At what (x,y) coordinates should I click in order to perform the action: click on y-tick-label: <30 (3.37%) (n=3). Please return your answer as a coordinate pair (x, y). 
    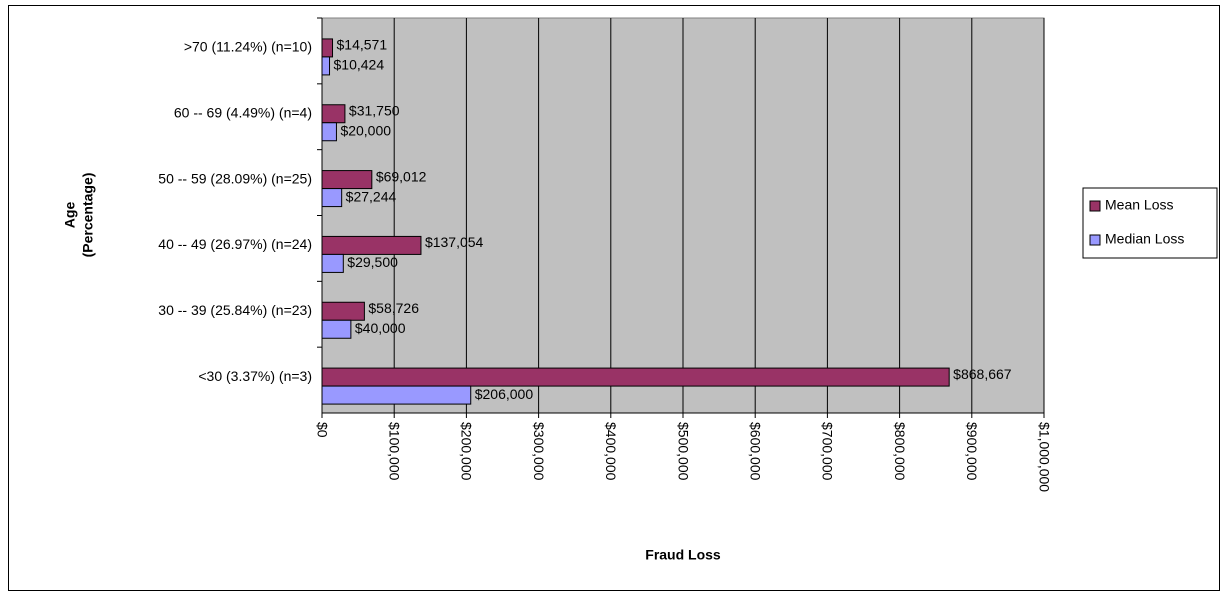
    Looking at the image, I should click on (255, 376).